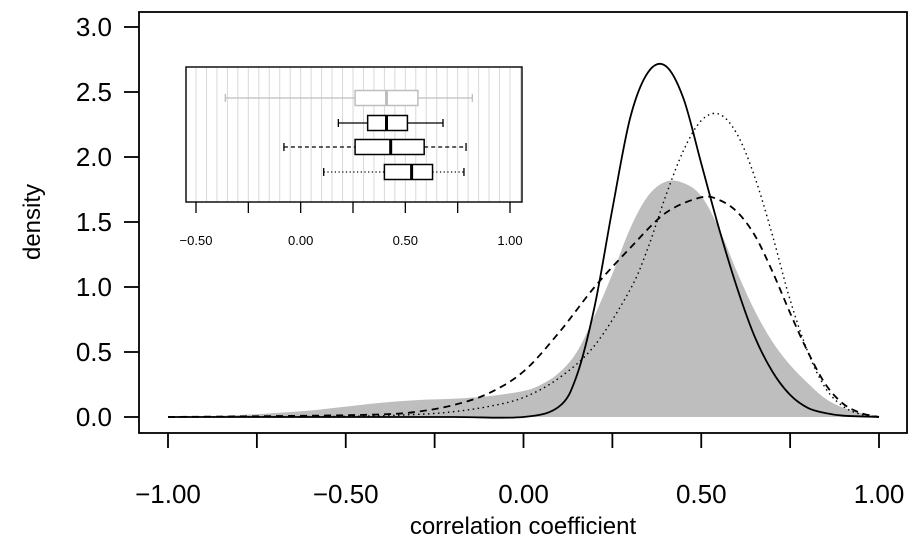  What do you see at coordinates (346, 494) in the screenshot?
I see `x-tick-label: −0.50` at bounding box center [346, 494].